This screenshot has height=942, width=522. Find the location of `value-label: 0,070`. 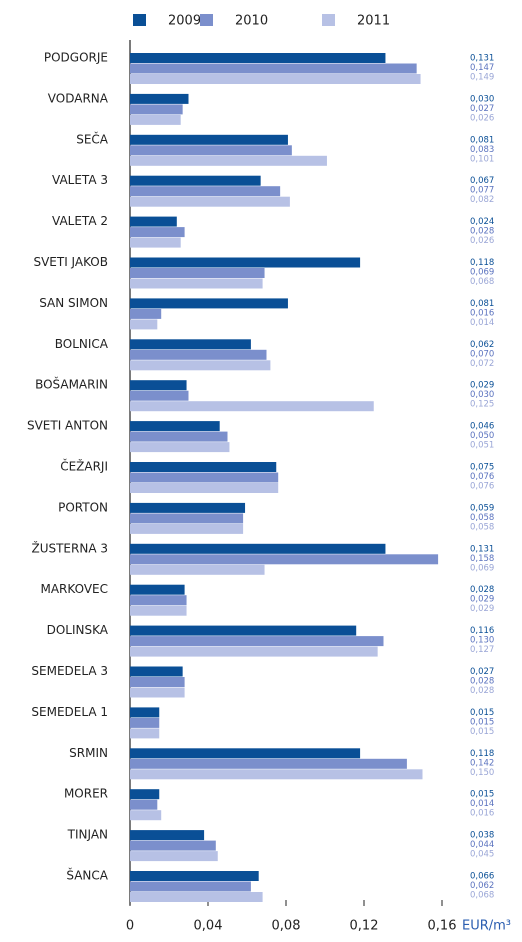

value-label: 0,070 is located at coordinates (482, 354).